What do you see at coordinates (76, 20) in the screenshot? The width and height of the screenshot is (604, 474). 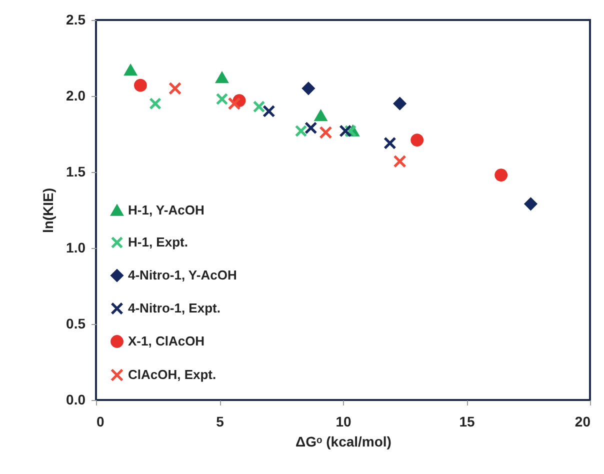 I see `y-tick-label: 2.5` at bounding box center [76, 20].